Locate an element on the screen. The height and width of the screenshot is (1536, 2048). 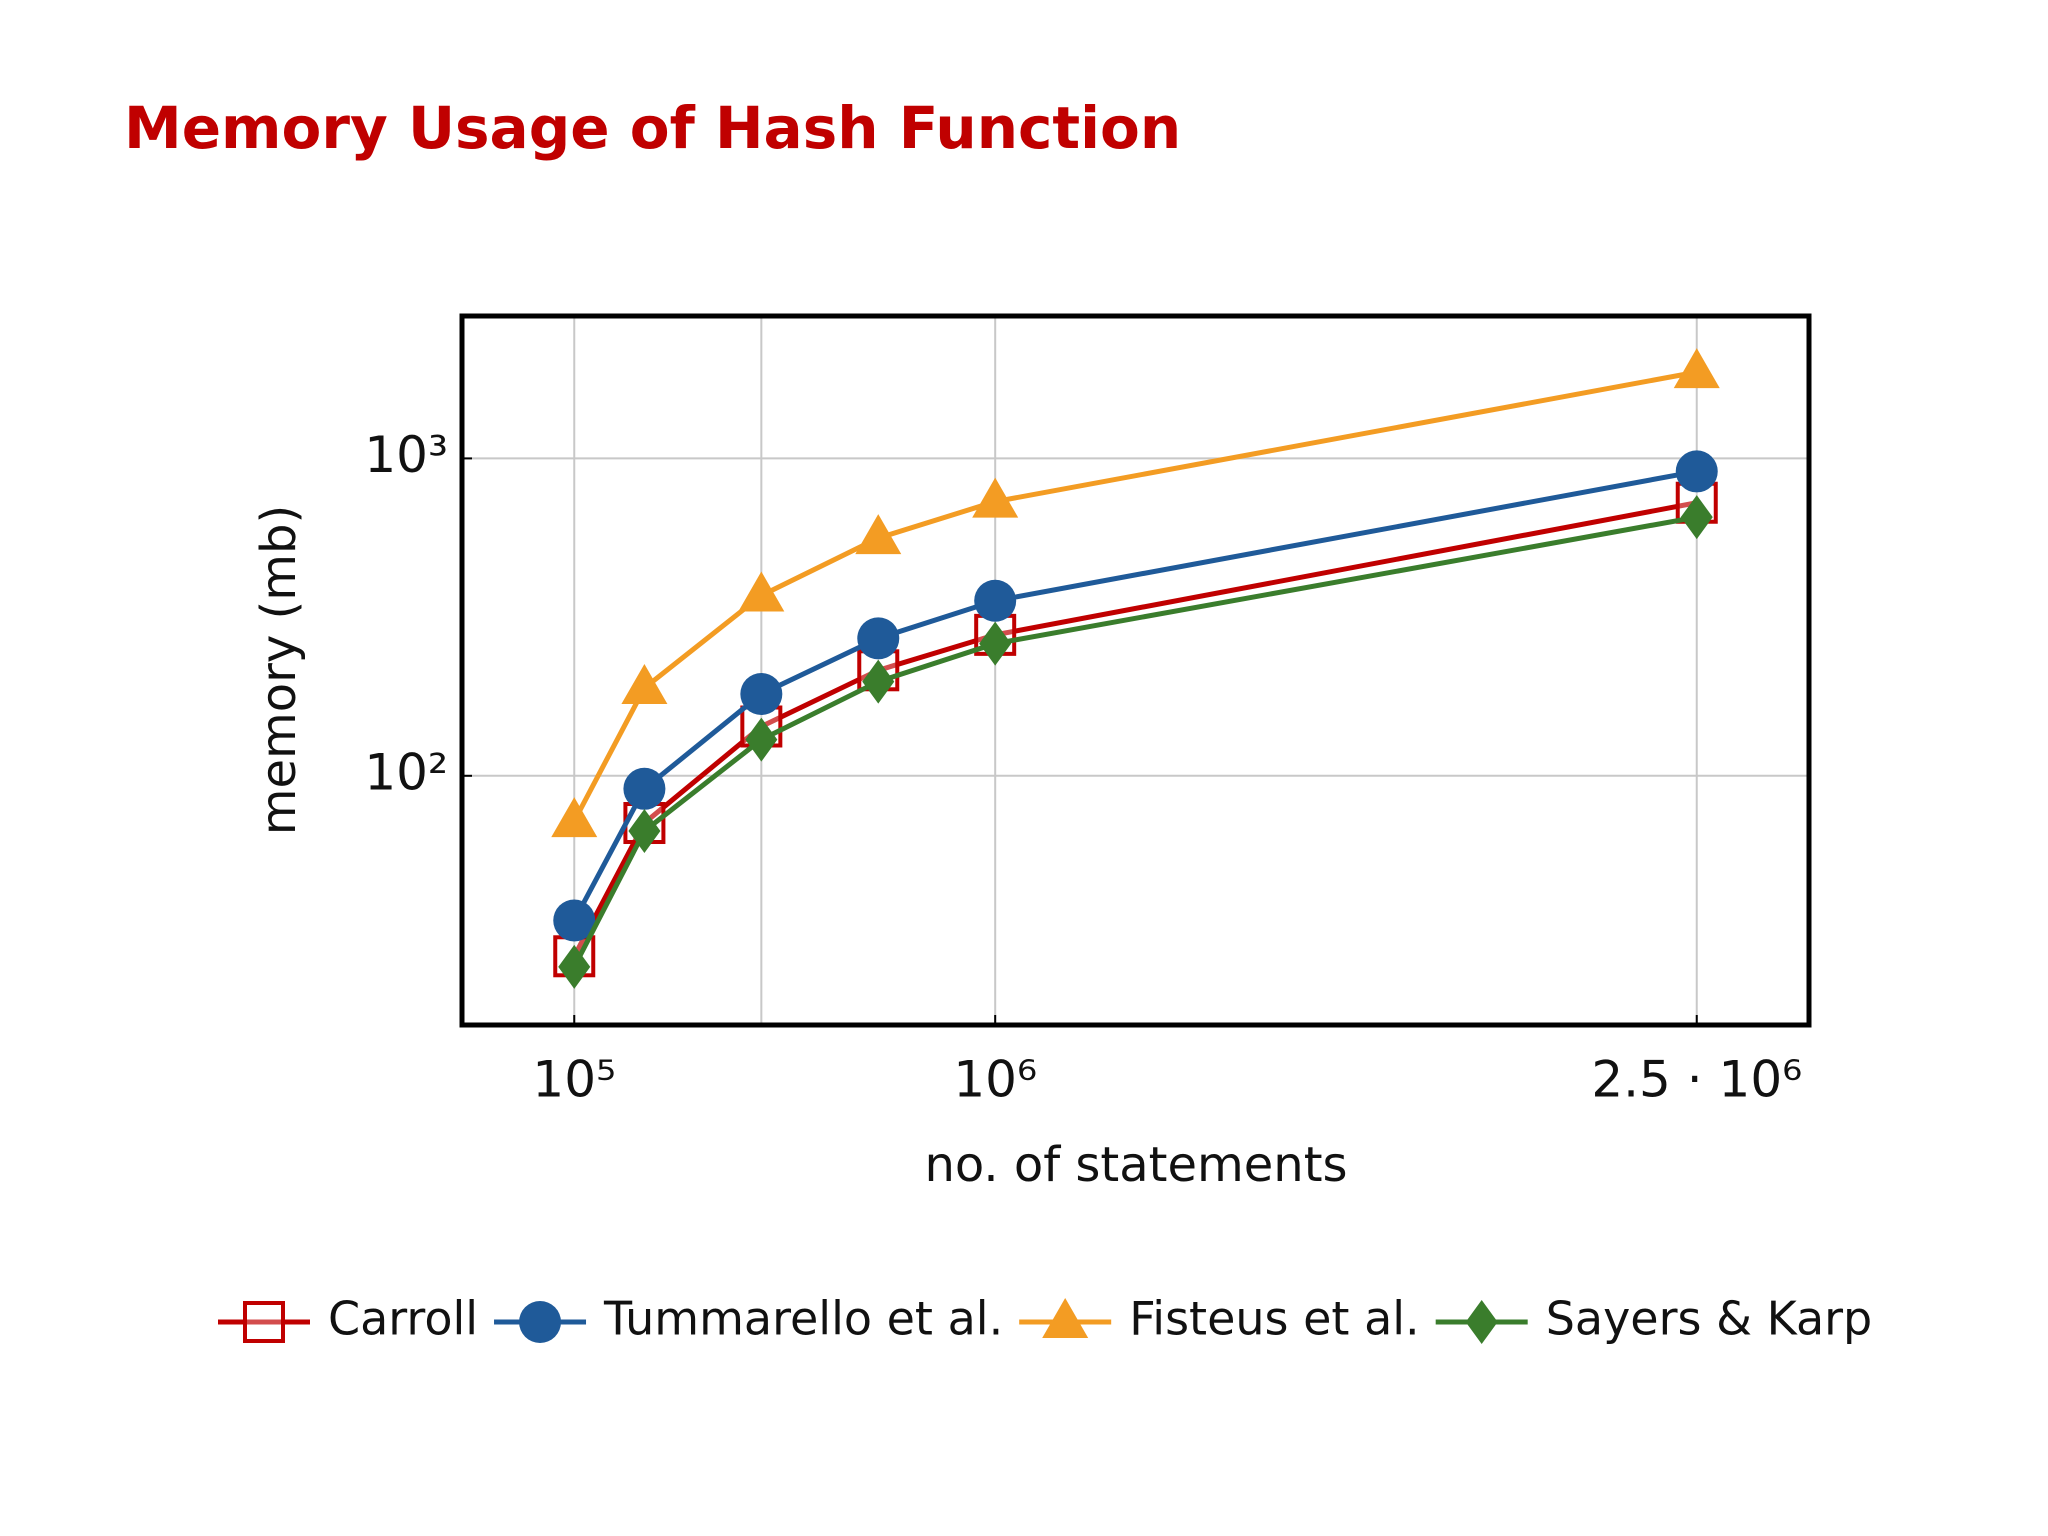
y-axis-label: memory (mb) is located at coordinates (279, 670).